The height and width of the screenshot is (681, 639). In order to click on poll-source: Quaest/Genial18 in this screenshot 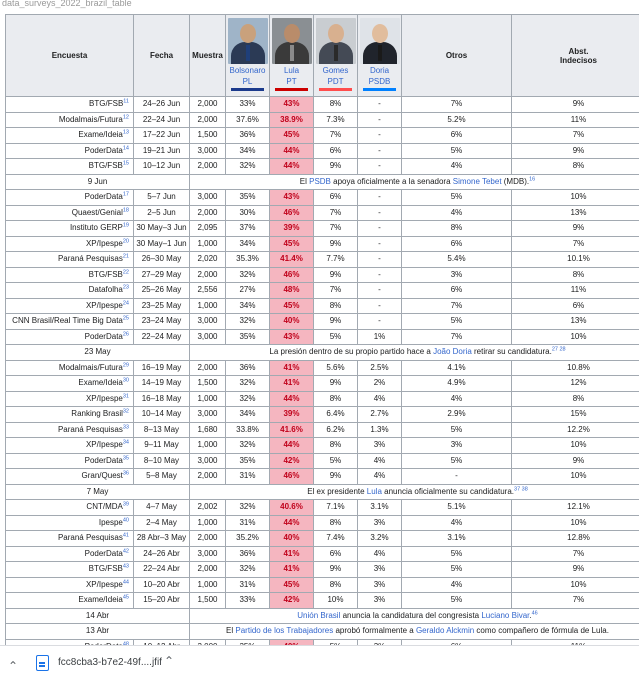, I will do `click(69, 212)`.